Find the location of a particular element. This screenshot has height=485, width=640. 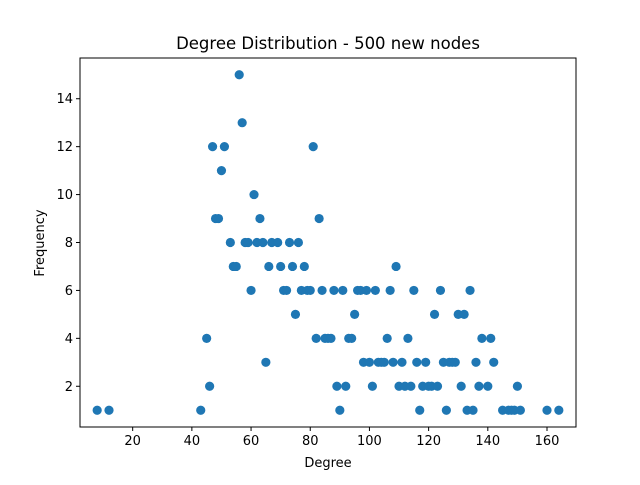

y-axis-ticks: 2 4 6 8 10 12 14 is located at coordinates (68, 243).